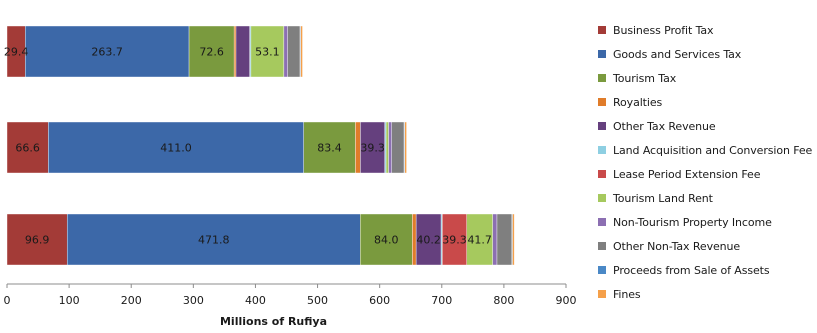  What do you see at coordinates (645, 78) in the screenshot?
I see `legend-label: Tourism Tax` at bounding box center [645, 78].